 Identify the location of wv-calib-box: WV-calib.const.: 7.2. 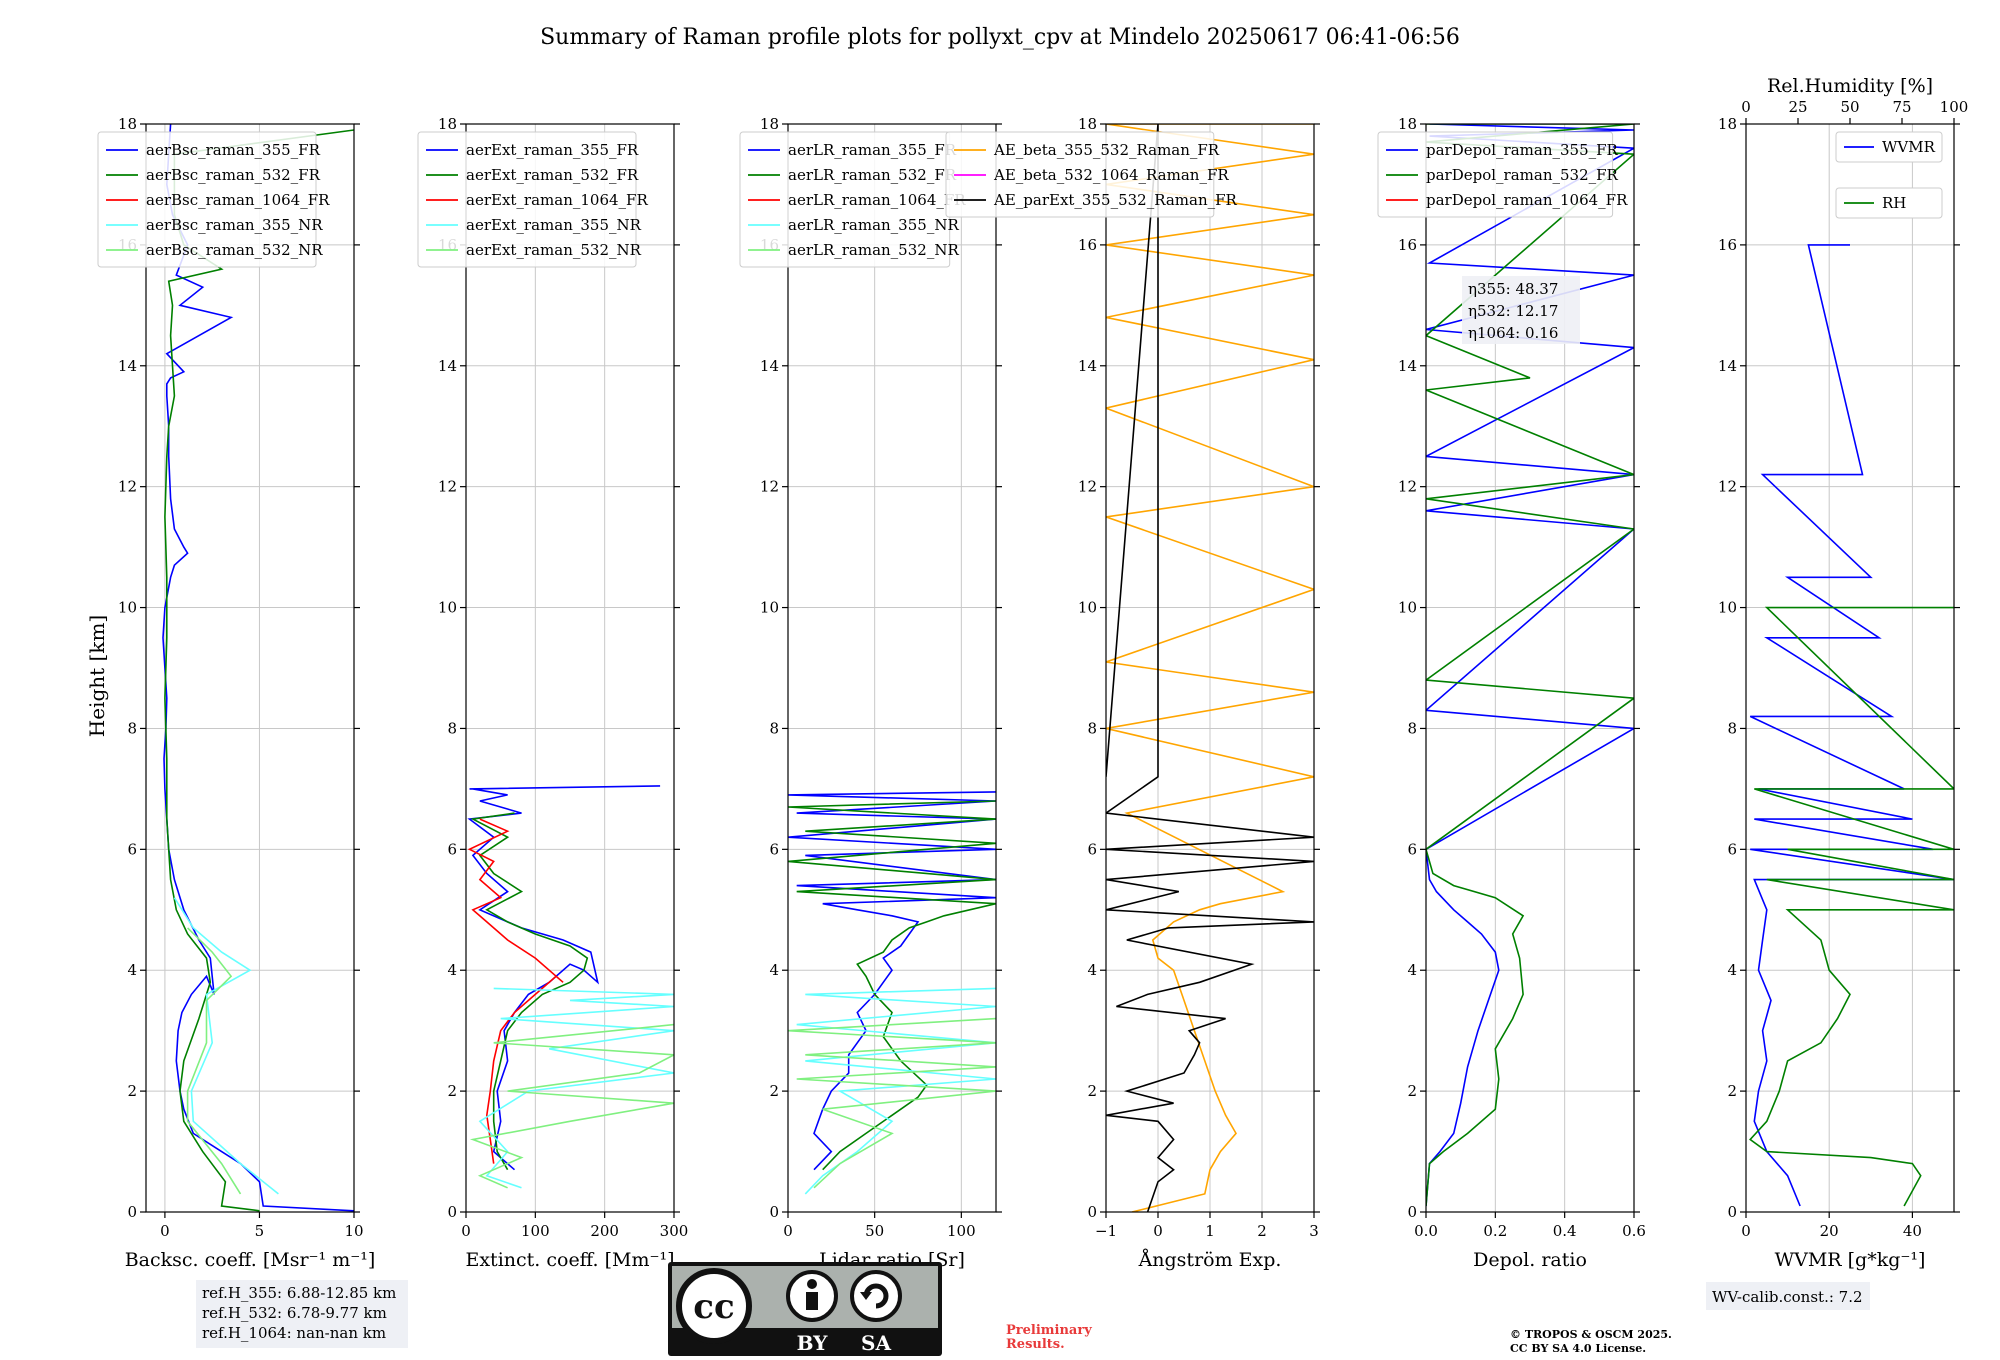
(1788, 1296).